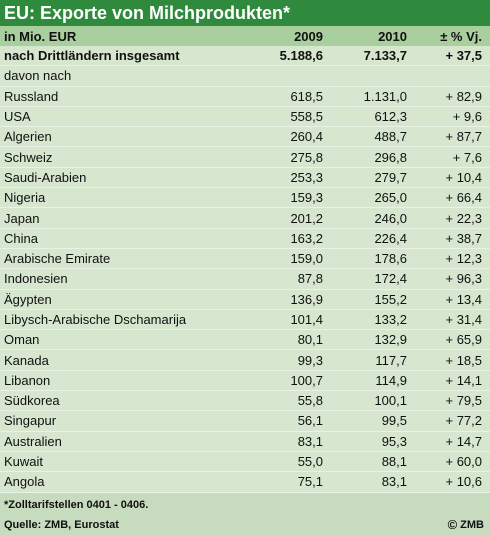 The height and width of the screenshot is (535, 490). What do you see at coordinates (92, 56) in the screenshot?
I see `row-label: nach Drittländern insgesamt` at bounding box center [92, 56].